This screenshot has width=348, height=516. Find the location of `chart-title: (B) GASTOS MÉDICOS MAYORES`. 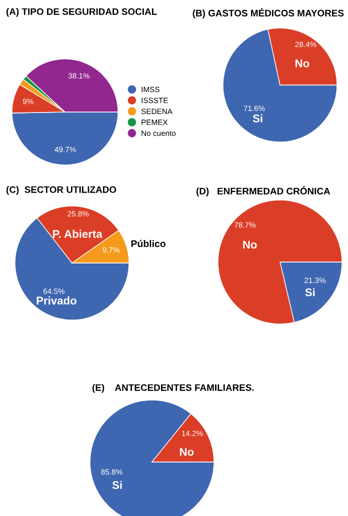

chart-title: (B) GASTOS MÉDICOS MAYORES is located at coordinates (268, 13).